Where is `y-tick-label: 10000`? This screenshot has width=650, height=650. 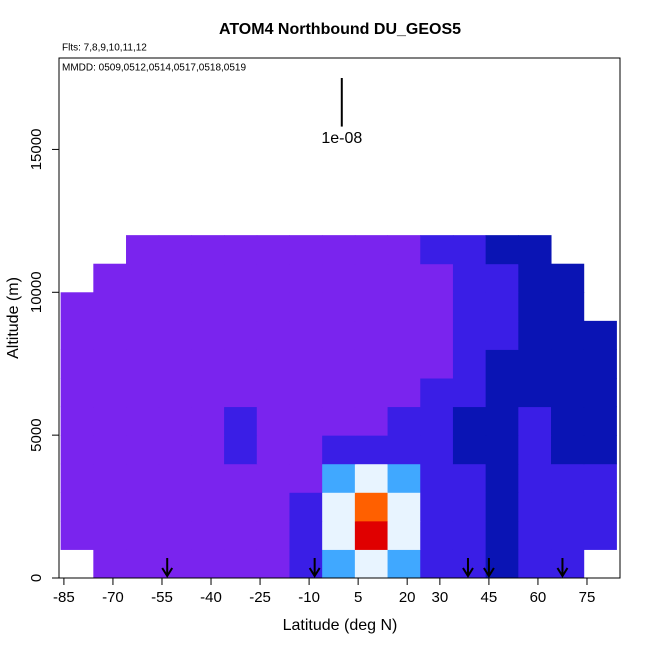
y-tick-label: 10000 is located at coordinates (36, 292).